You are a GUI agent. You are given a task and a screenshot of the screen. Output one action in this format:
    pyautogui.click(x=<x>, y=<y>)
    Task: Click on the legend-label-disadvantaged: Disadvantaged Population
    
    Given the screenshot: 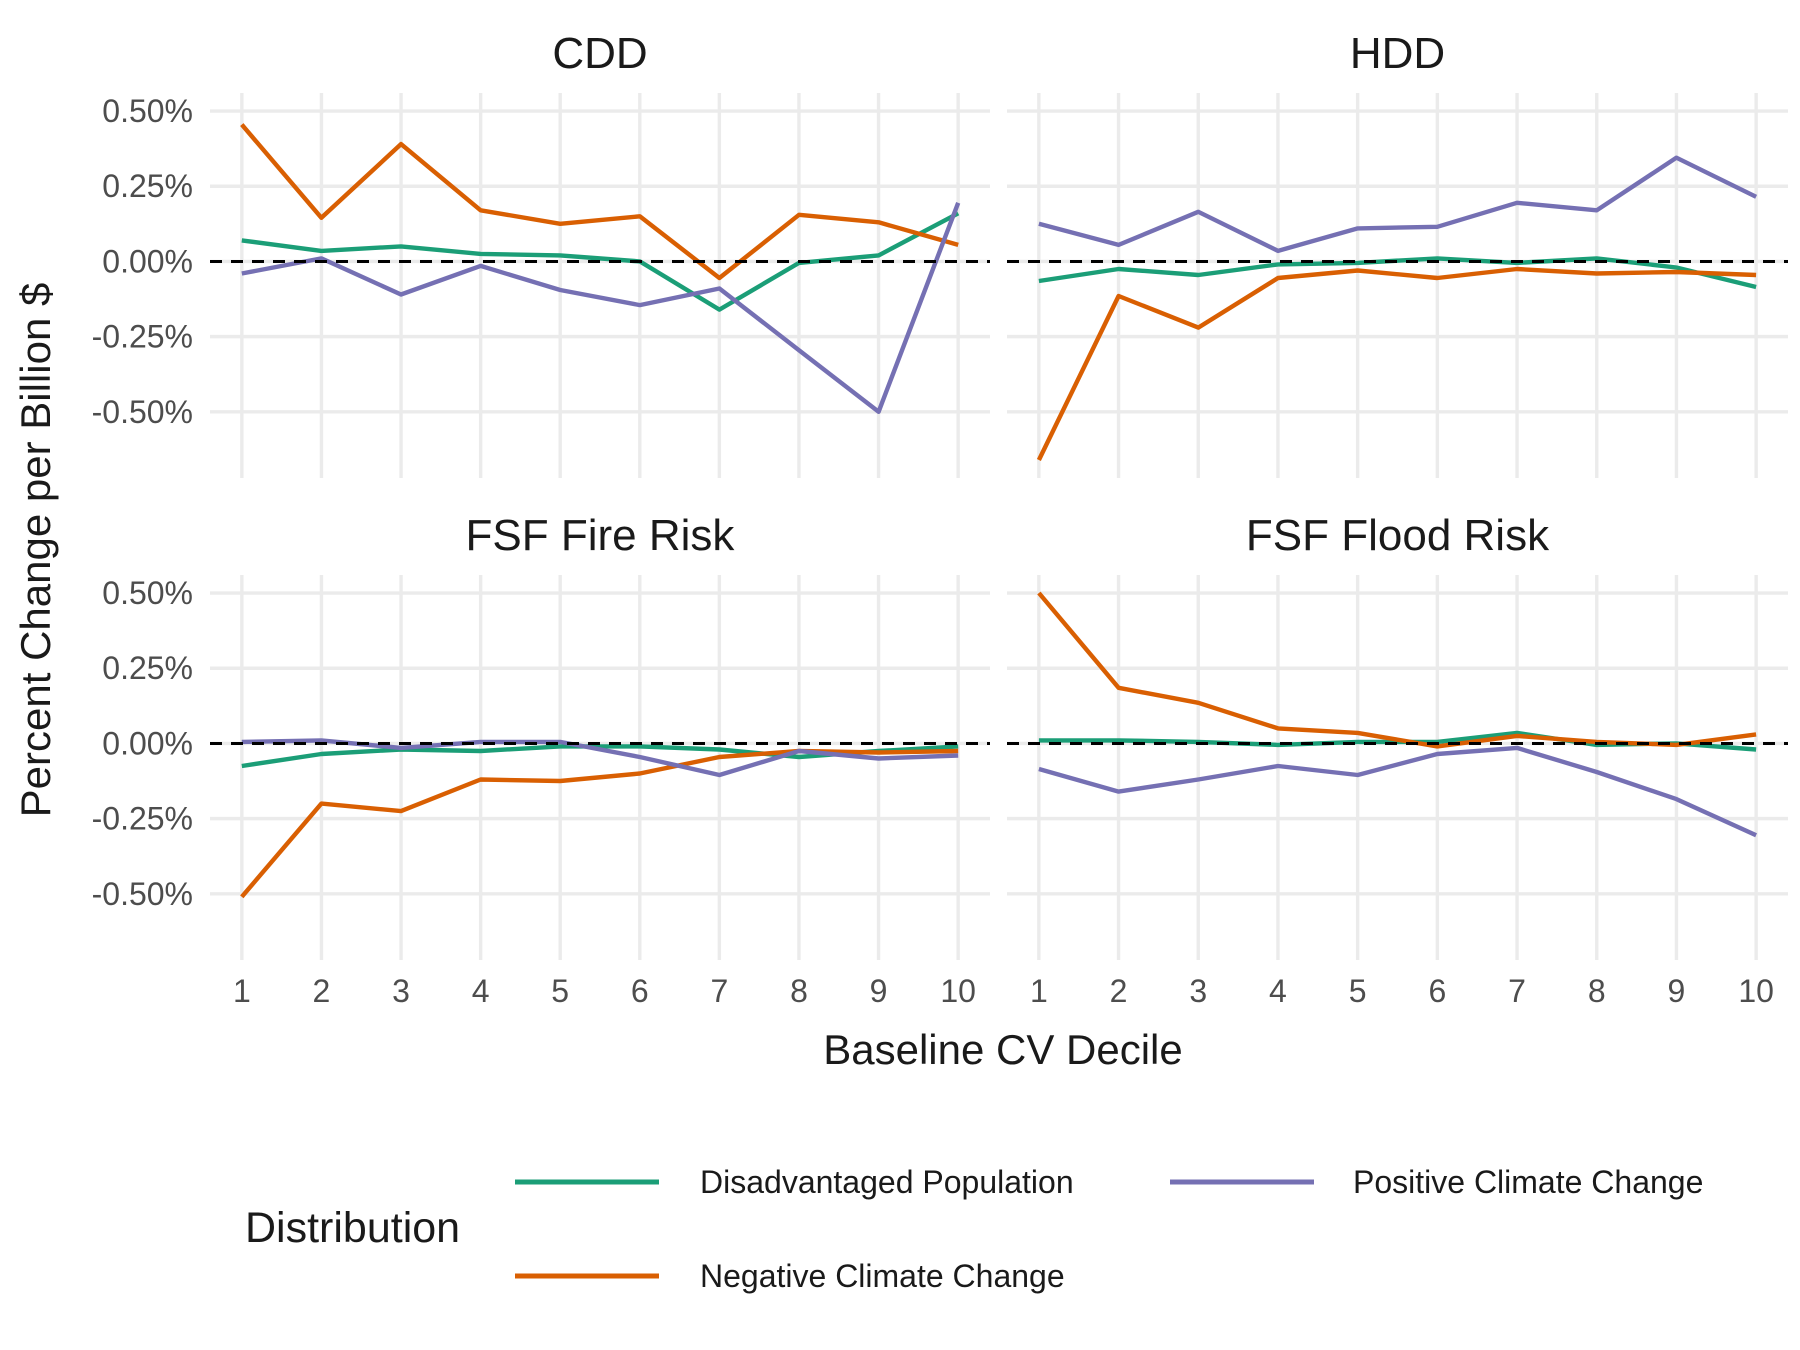 What is the action you would take?
    pyautogui.click(x=887, y=1182)
    